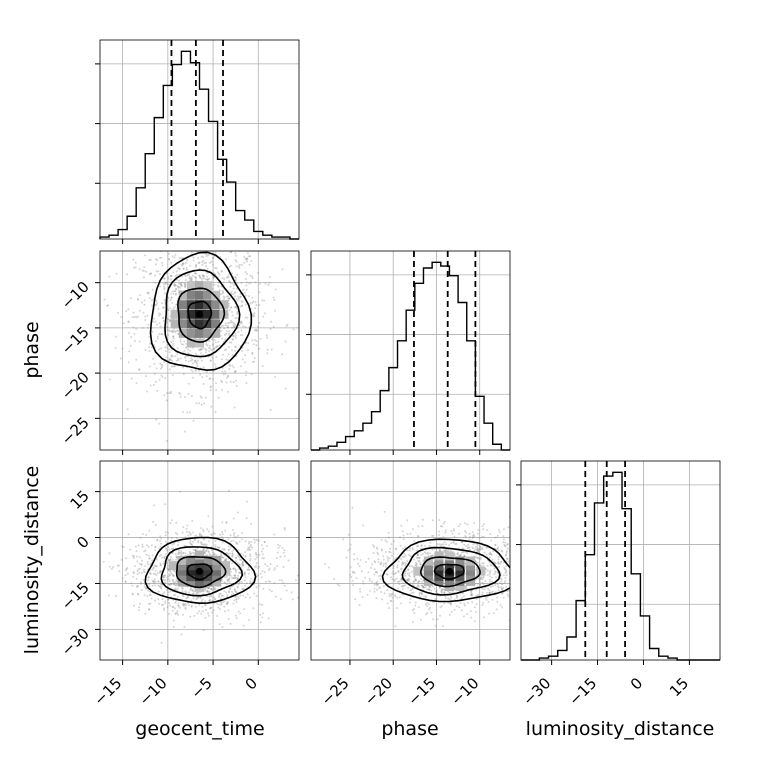 This screenshot has height=760, width=760. Describe the element at coordinates (201, 315) in the screenshot. I see `contour-line` at that location.